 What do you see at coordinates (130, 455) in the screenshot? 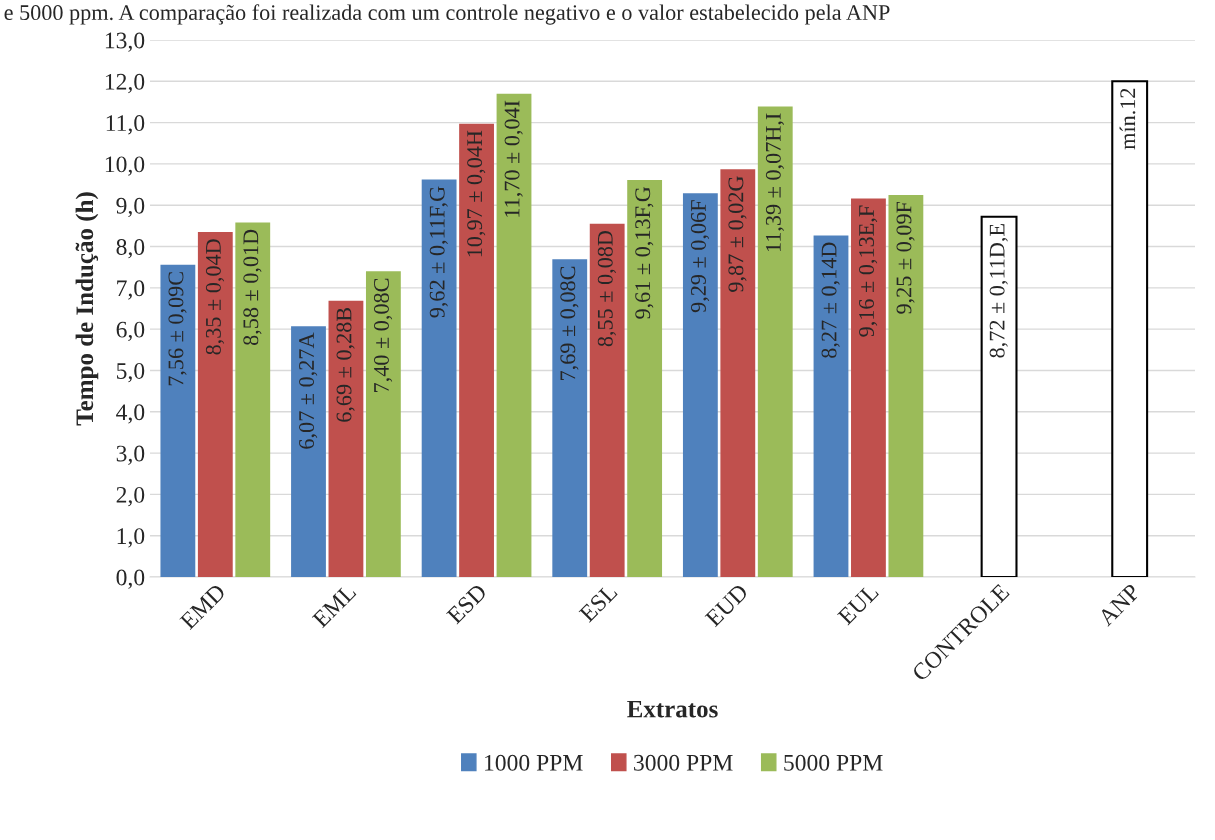
I see `y-tick-label: 3,0` at bounding box center [130, 455].